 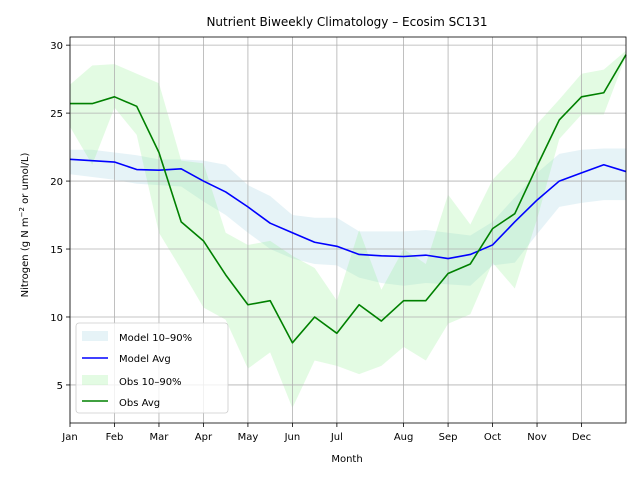 I want to click on x-tick-label: Aug, so click(x=404, y=437).